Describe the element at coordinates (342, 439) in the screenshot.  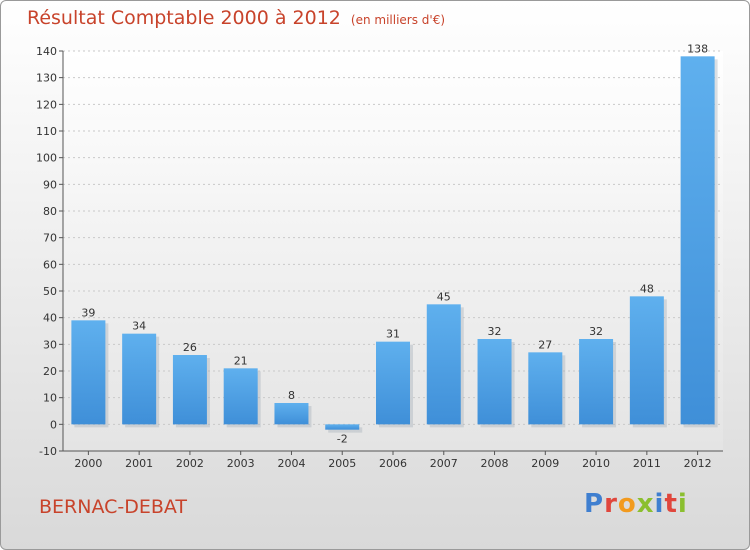
I see `data-label: -2` at that location.